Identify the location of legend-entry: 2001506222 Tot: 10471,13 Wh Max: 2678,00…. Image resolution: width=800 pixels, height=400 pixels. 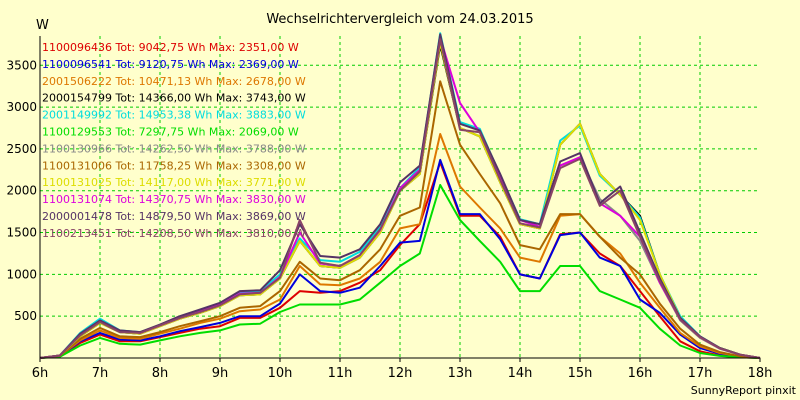
(174, 81).